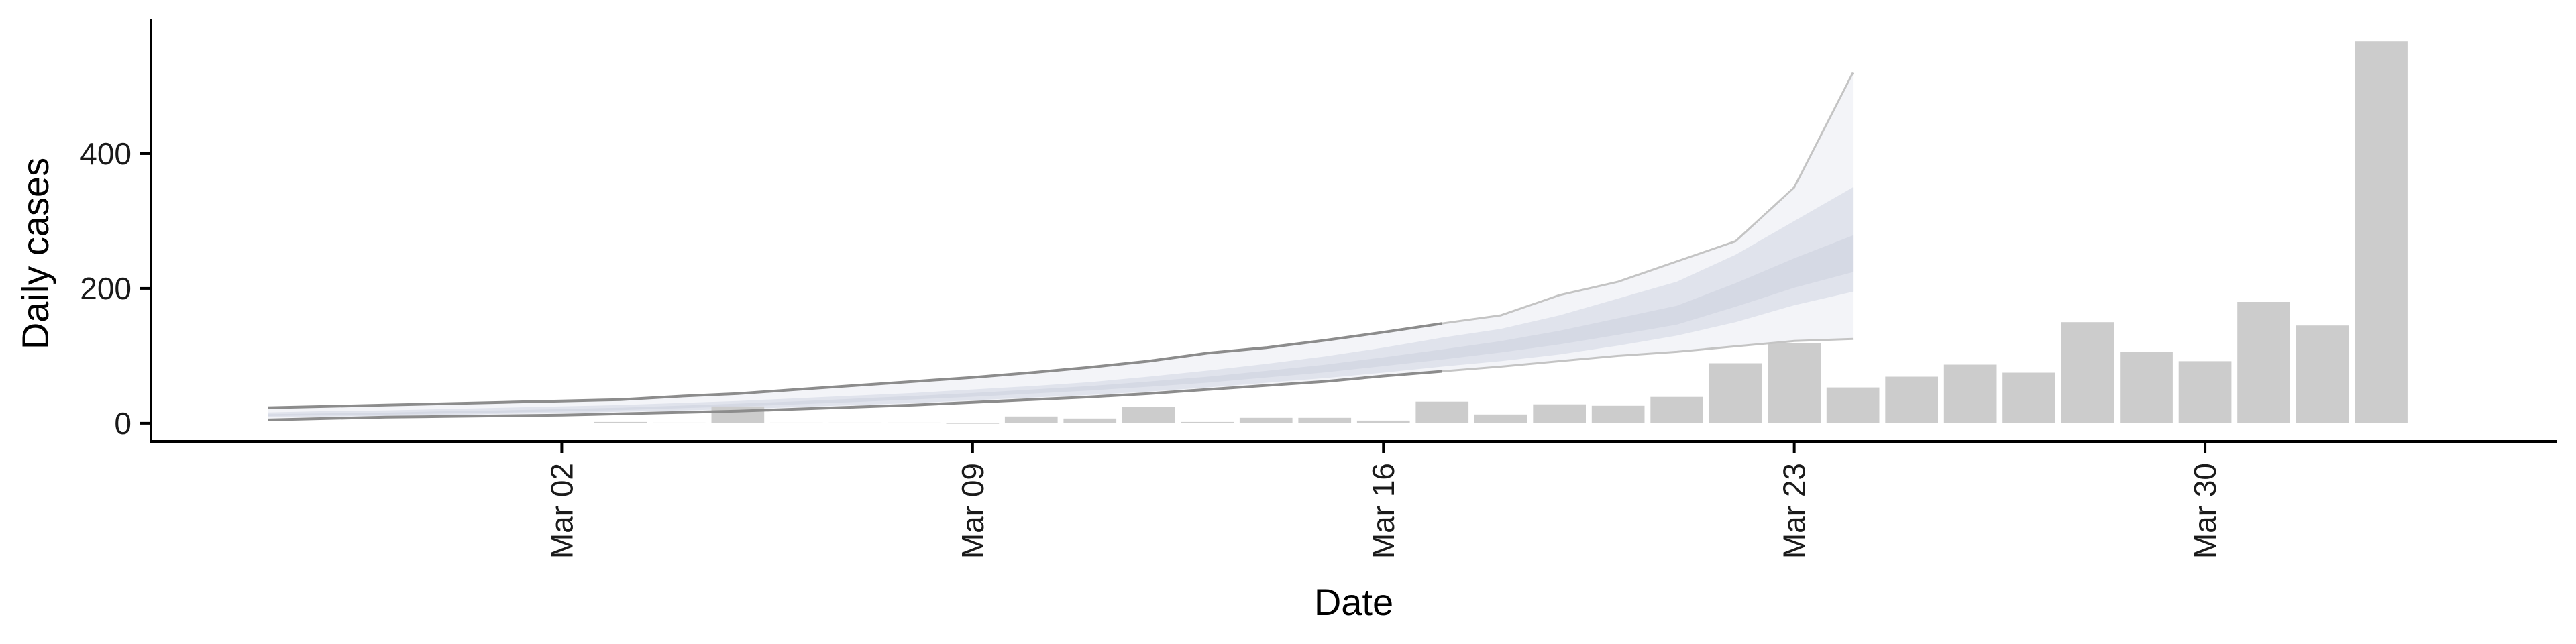 The height and width of the screenshot is (644, 2576). Describe the element at coordinates (35, 254) in the screenshot. I see `y-axis-title: Daily cases` at that location.